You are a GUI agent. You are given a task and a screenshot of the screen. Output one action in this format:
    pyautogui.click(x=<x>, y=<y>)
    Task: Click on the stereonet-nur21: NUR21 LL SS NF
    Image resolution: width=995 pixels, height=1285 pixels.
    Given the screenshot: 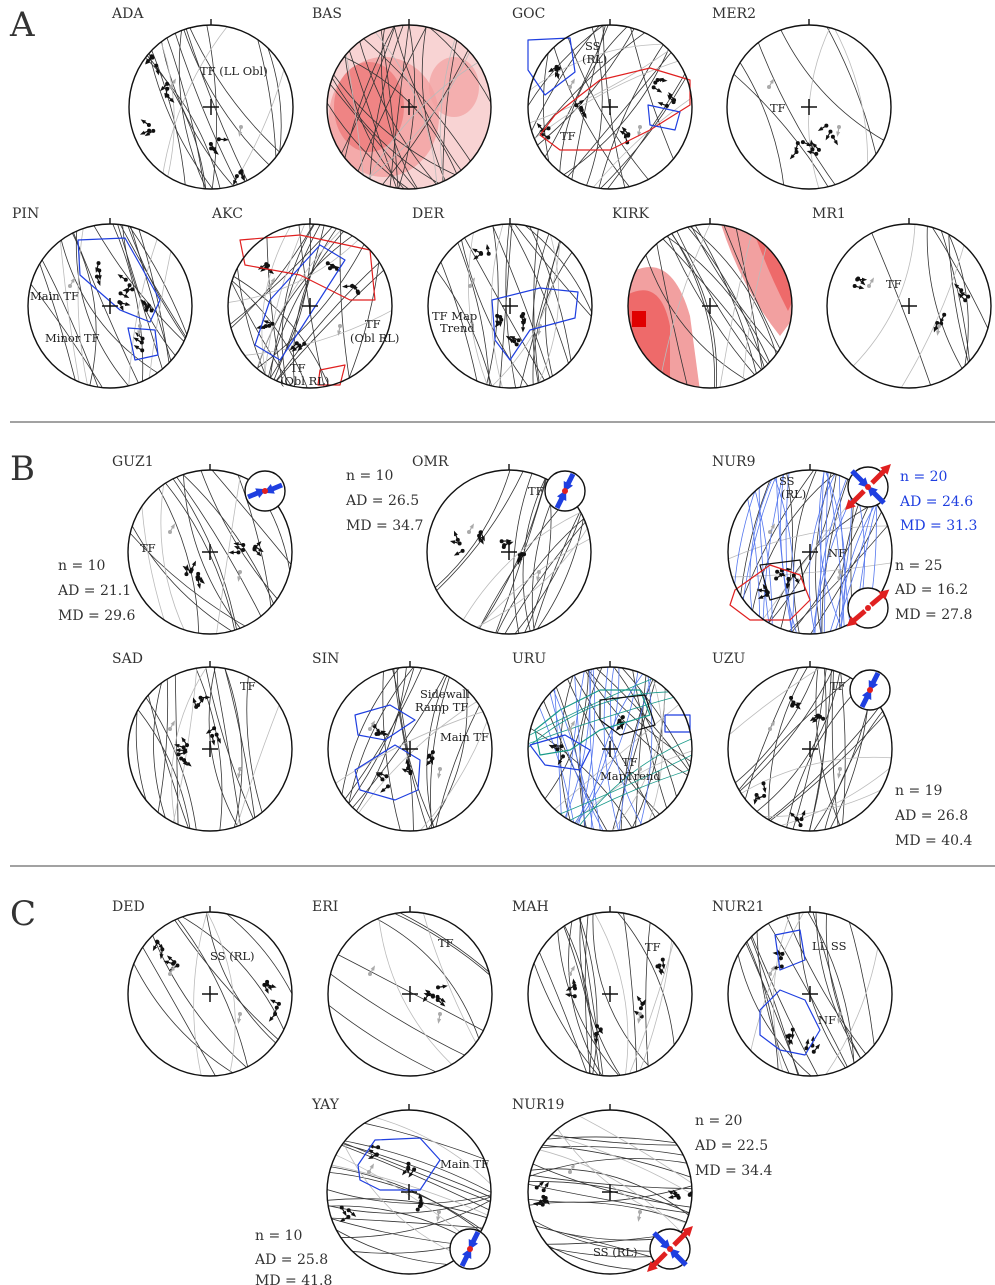 What is the action you would take?
    pyautogui.click(x=802, y=988)
    